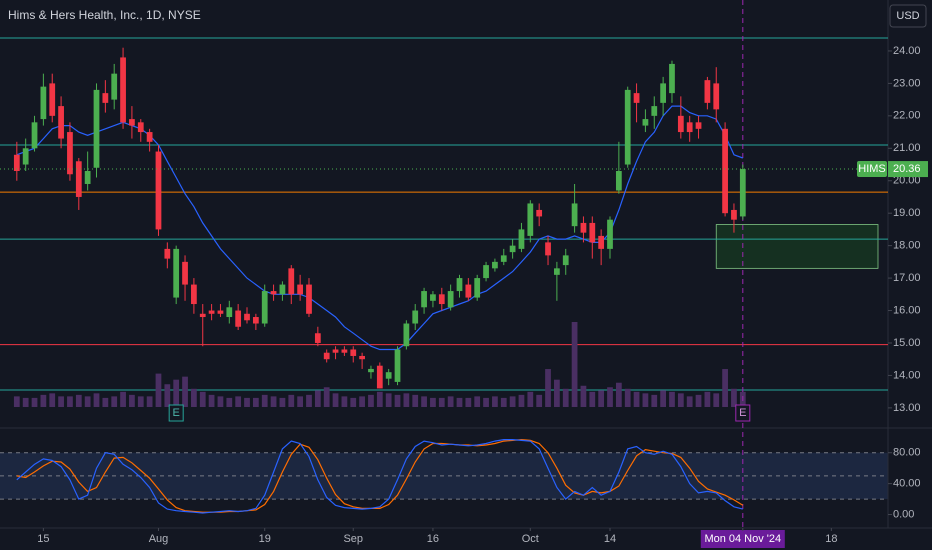 This screenshot has width=932, height=550. What do you see at coordinates (353, 539) in the screenshot?
I see `x-tick-label: Sep` at bounding box center [353, 539].